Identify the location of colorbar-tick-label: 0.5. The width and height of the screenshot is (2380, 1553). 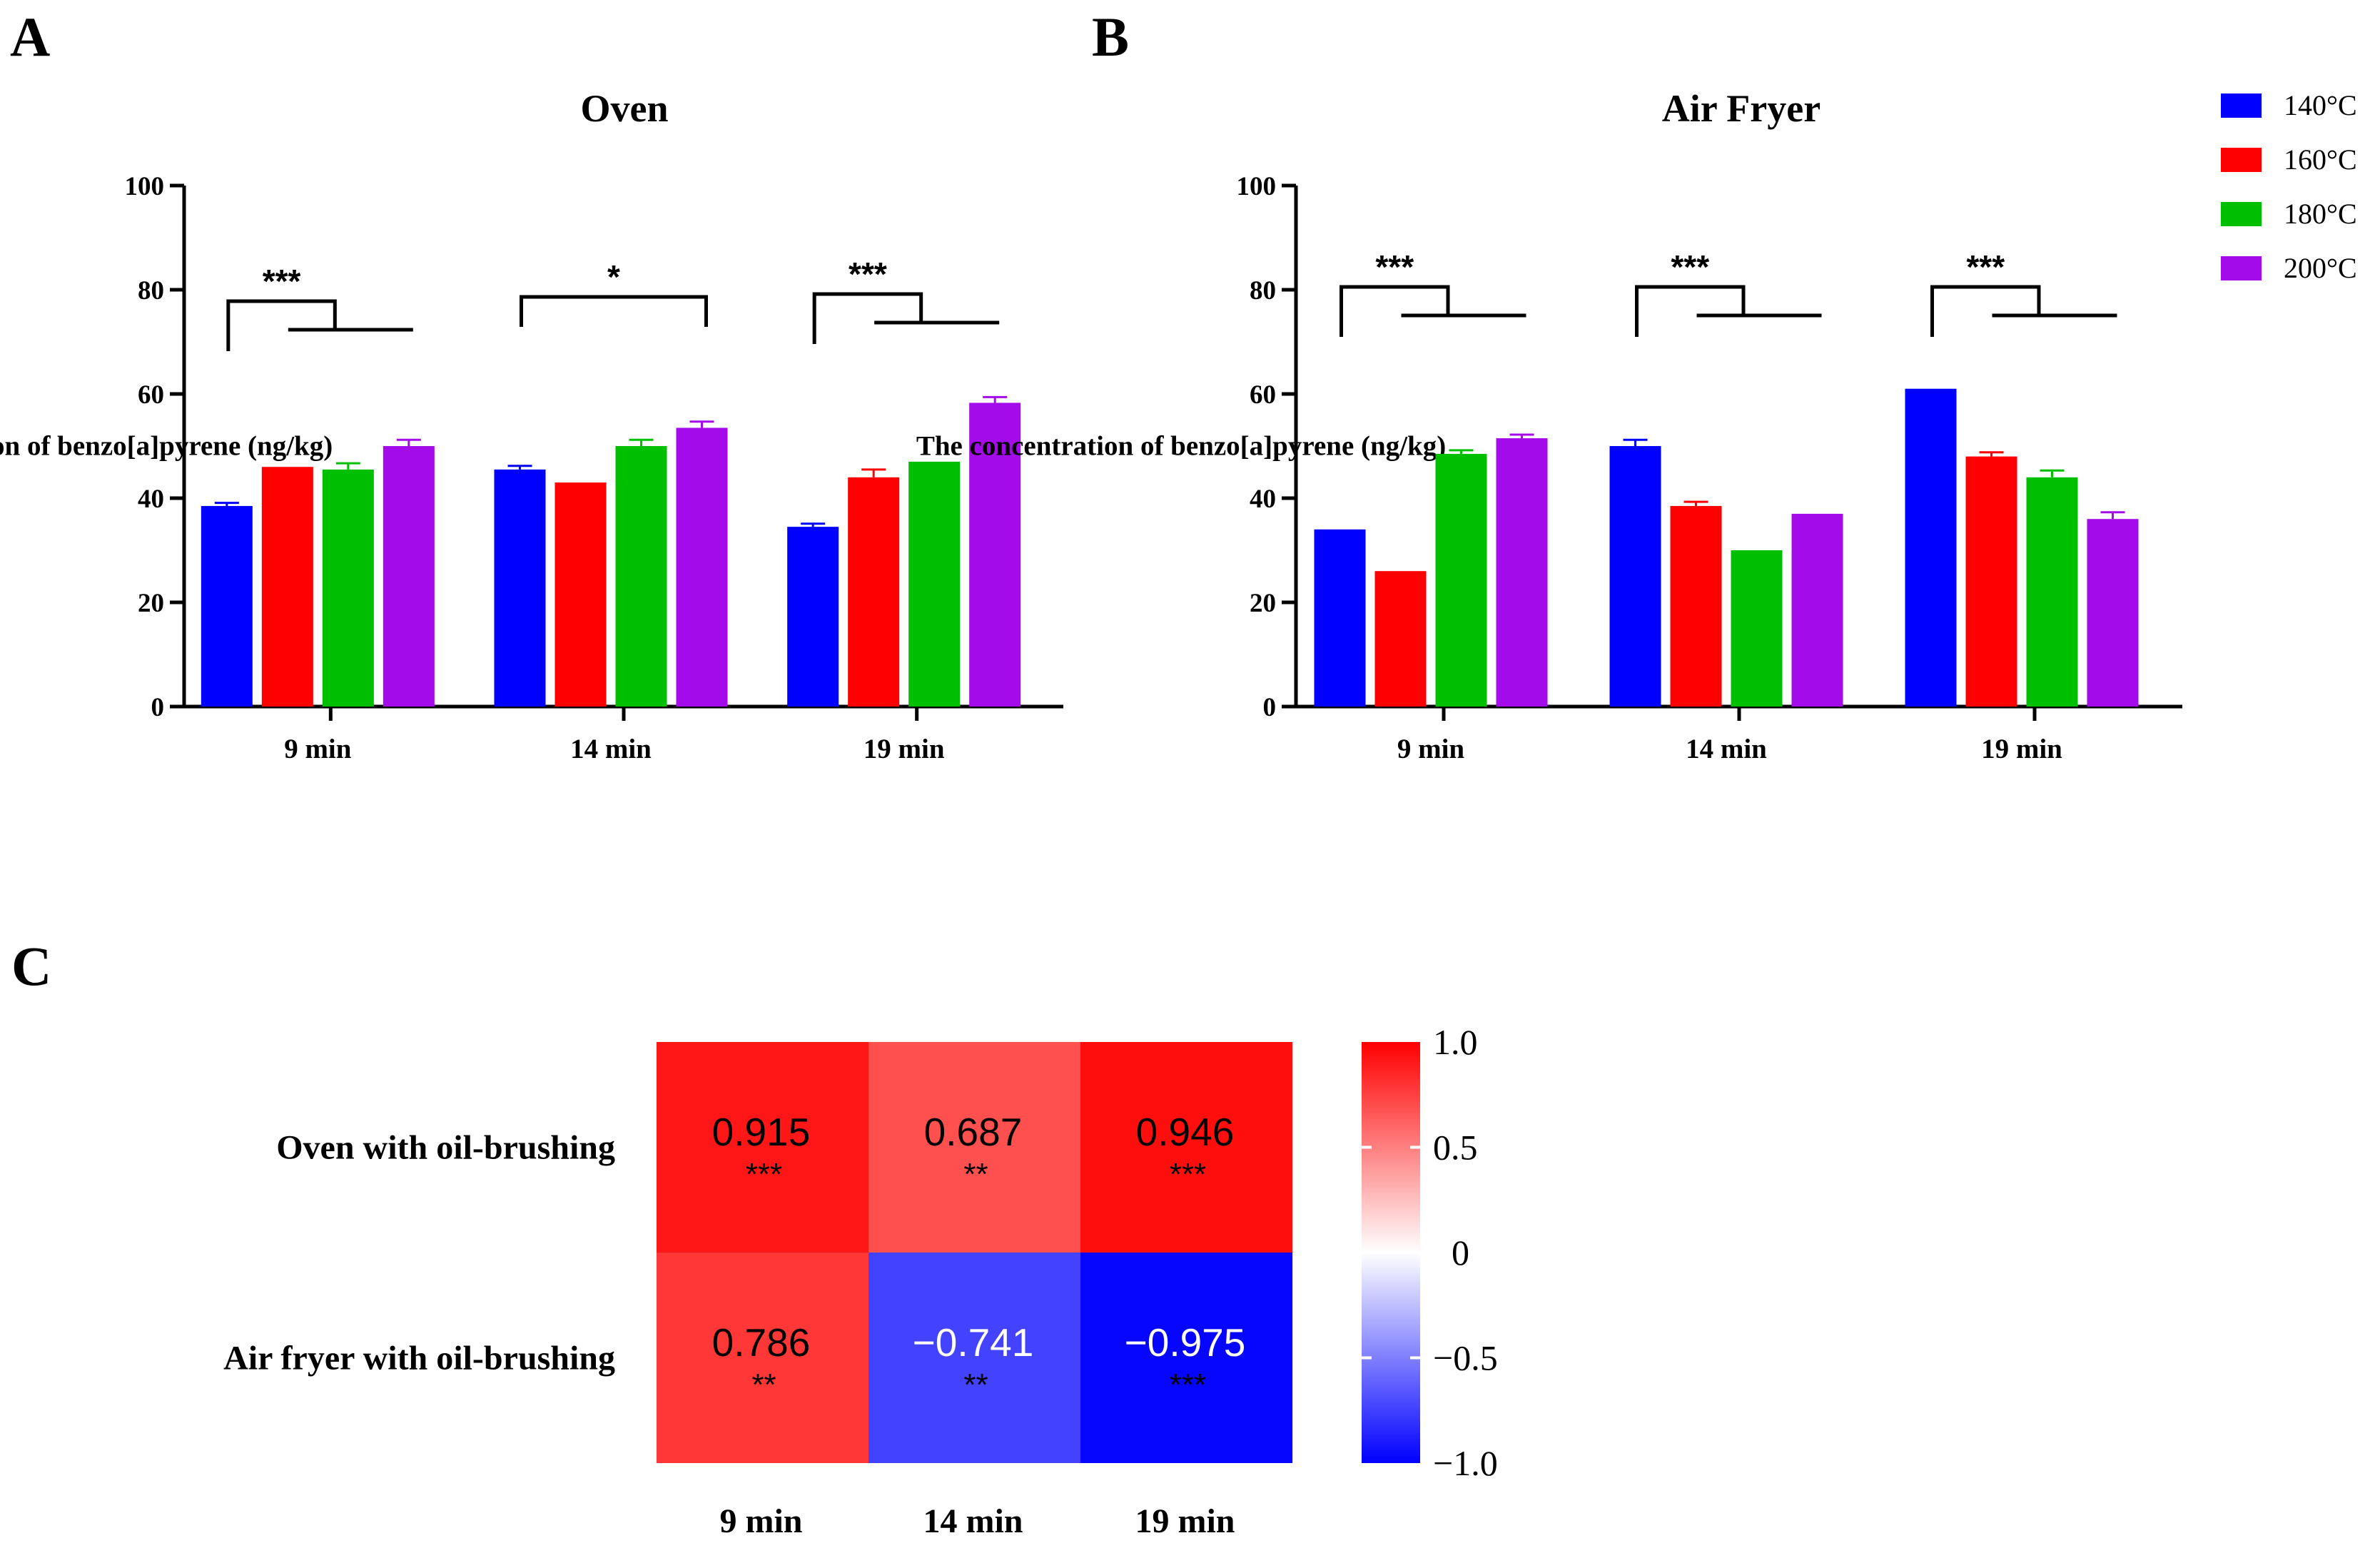
(1455, 1148).